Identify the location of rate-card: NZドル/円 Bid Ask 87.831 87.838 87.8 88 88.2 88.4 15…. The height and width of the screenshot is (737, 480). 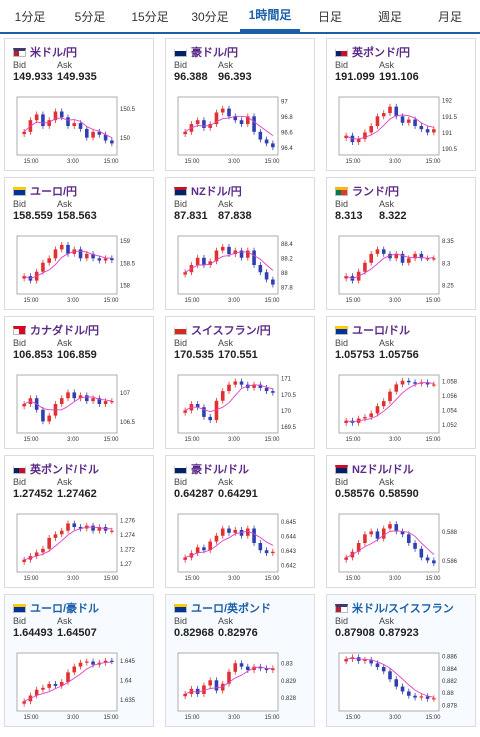
(240, 243).